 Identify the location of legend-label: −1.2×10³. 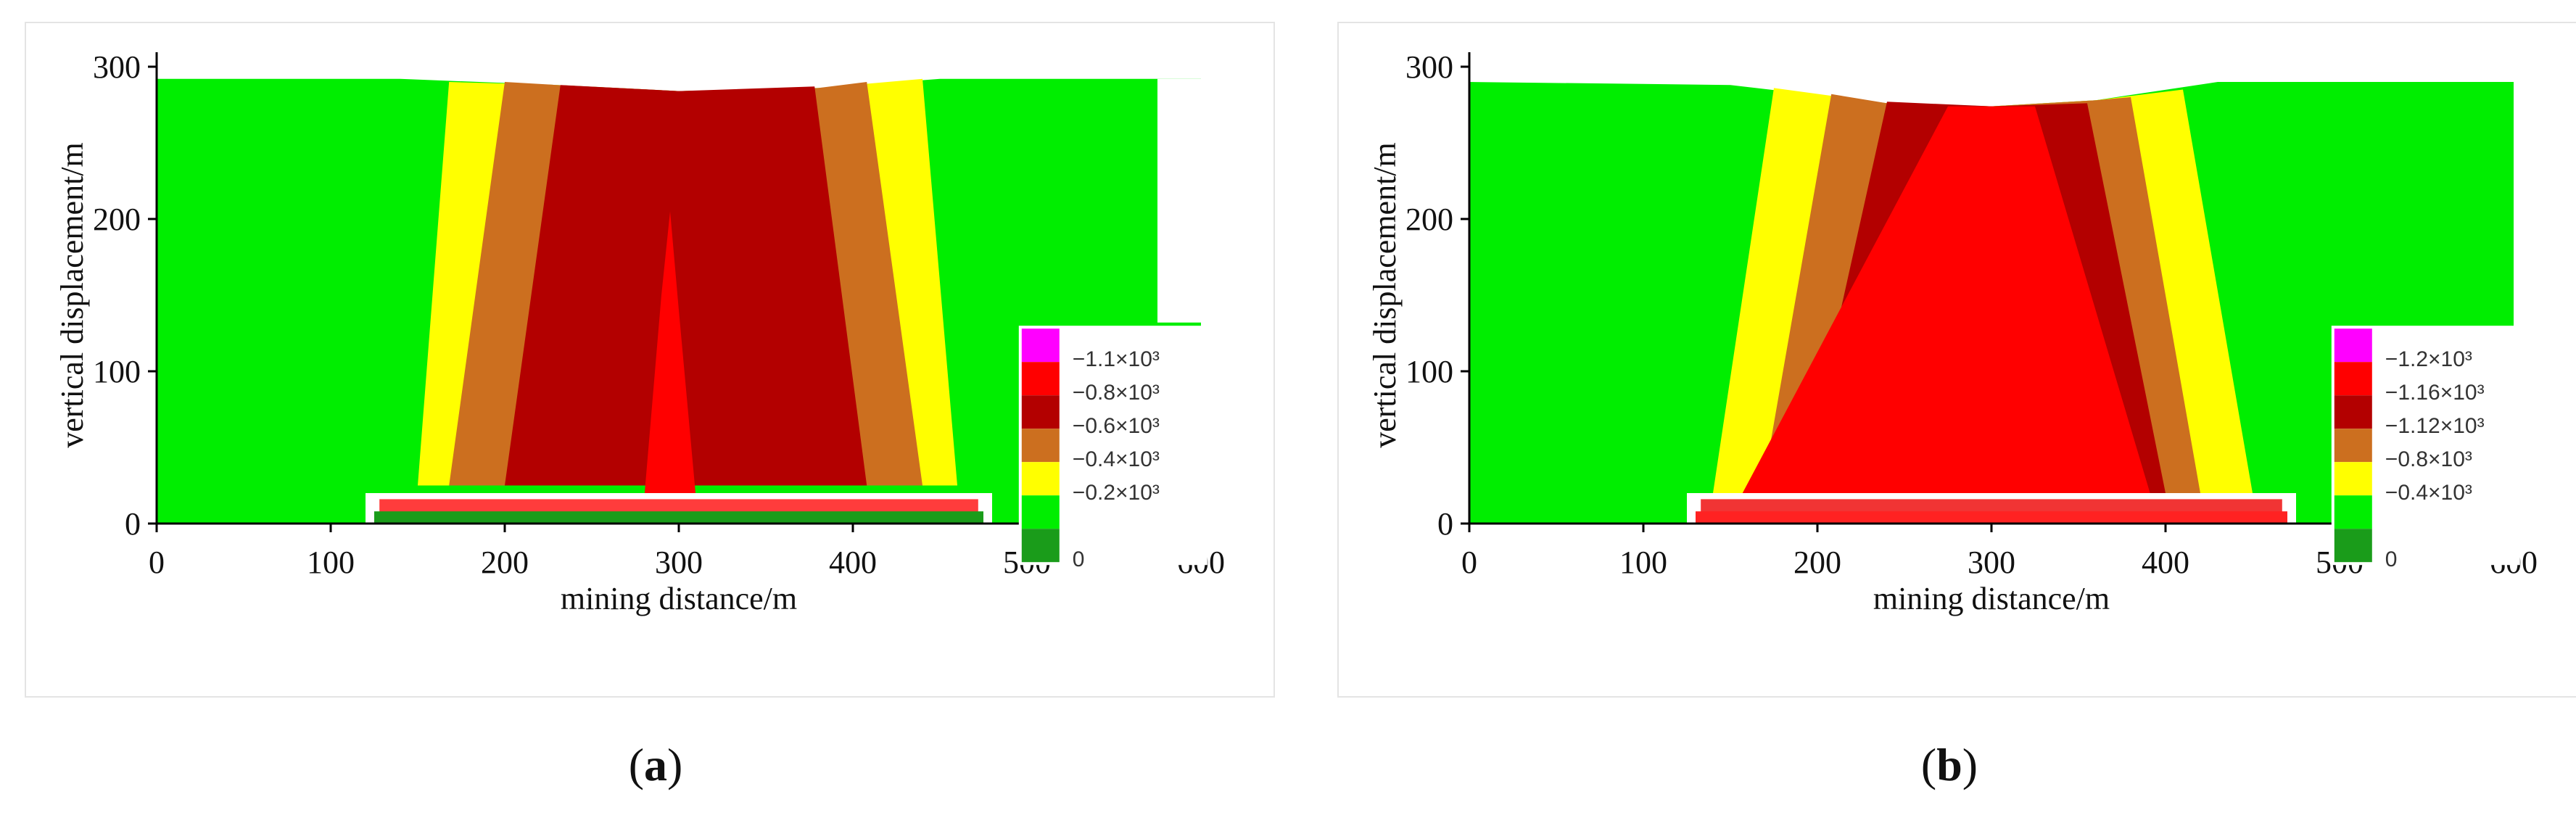
(2428, 359).